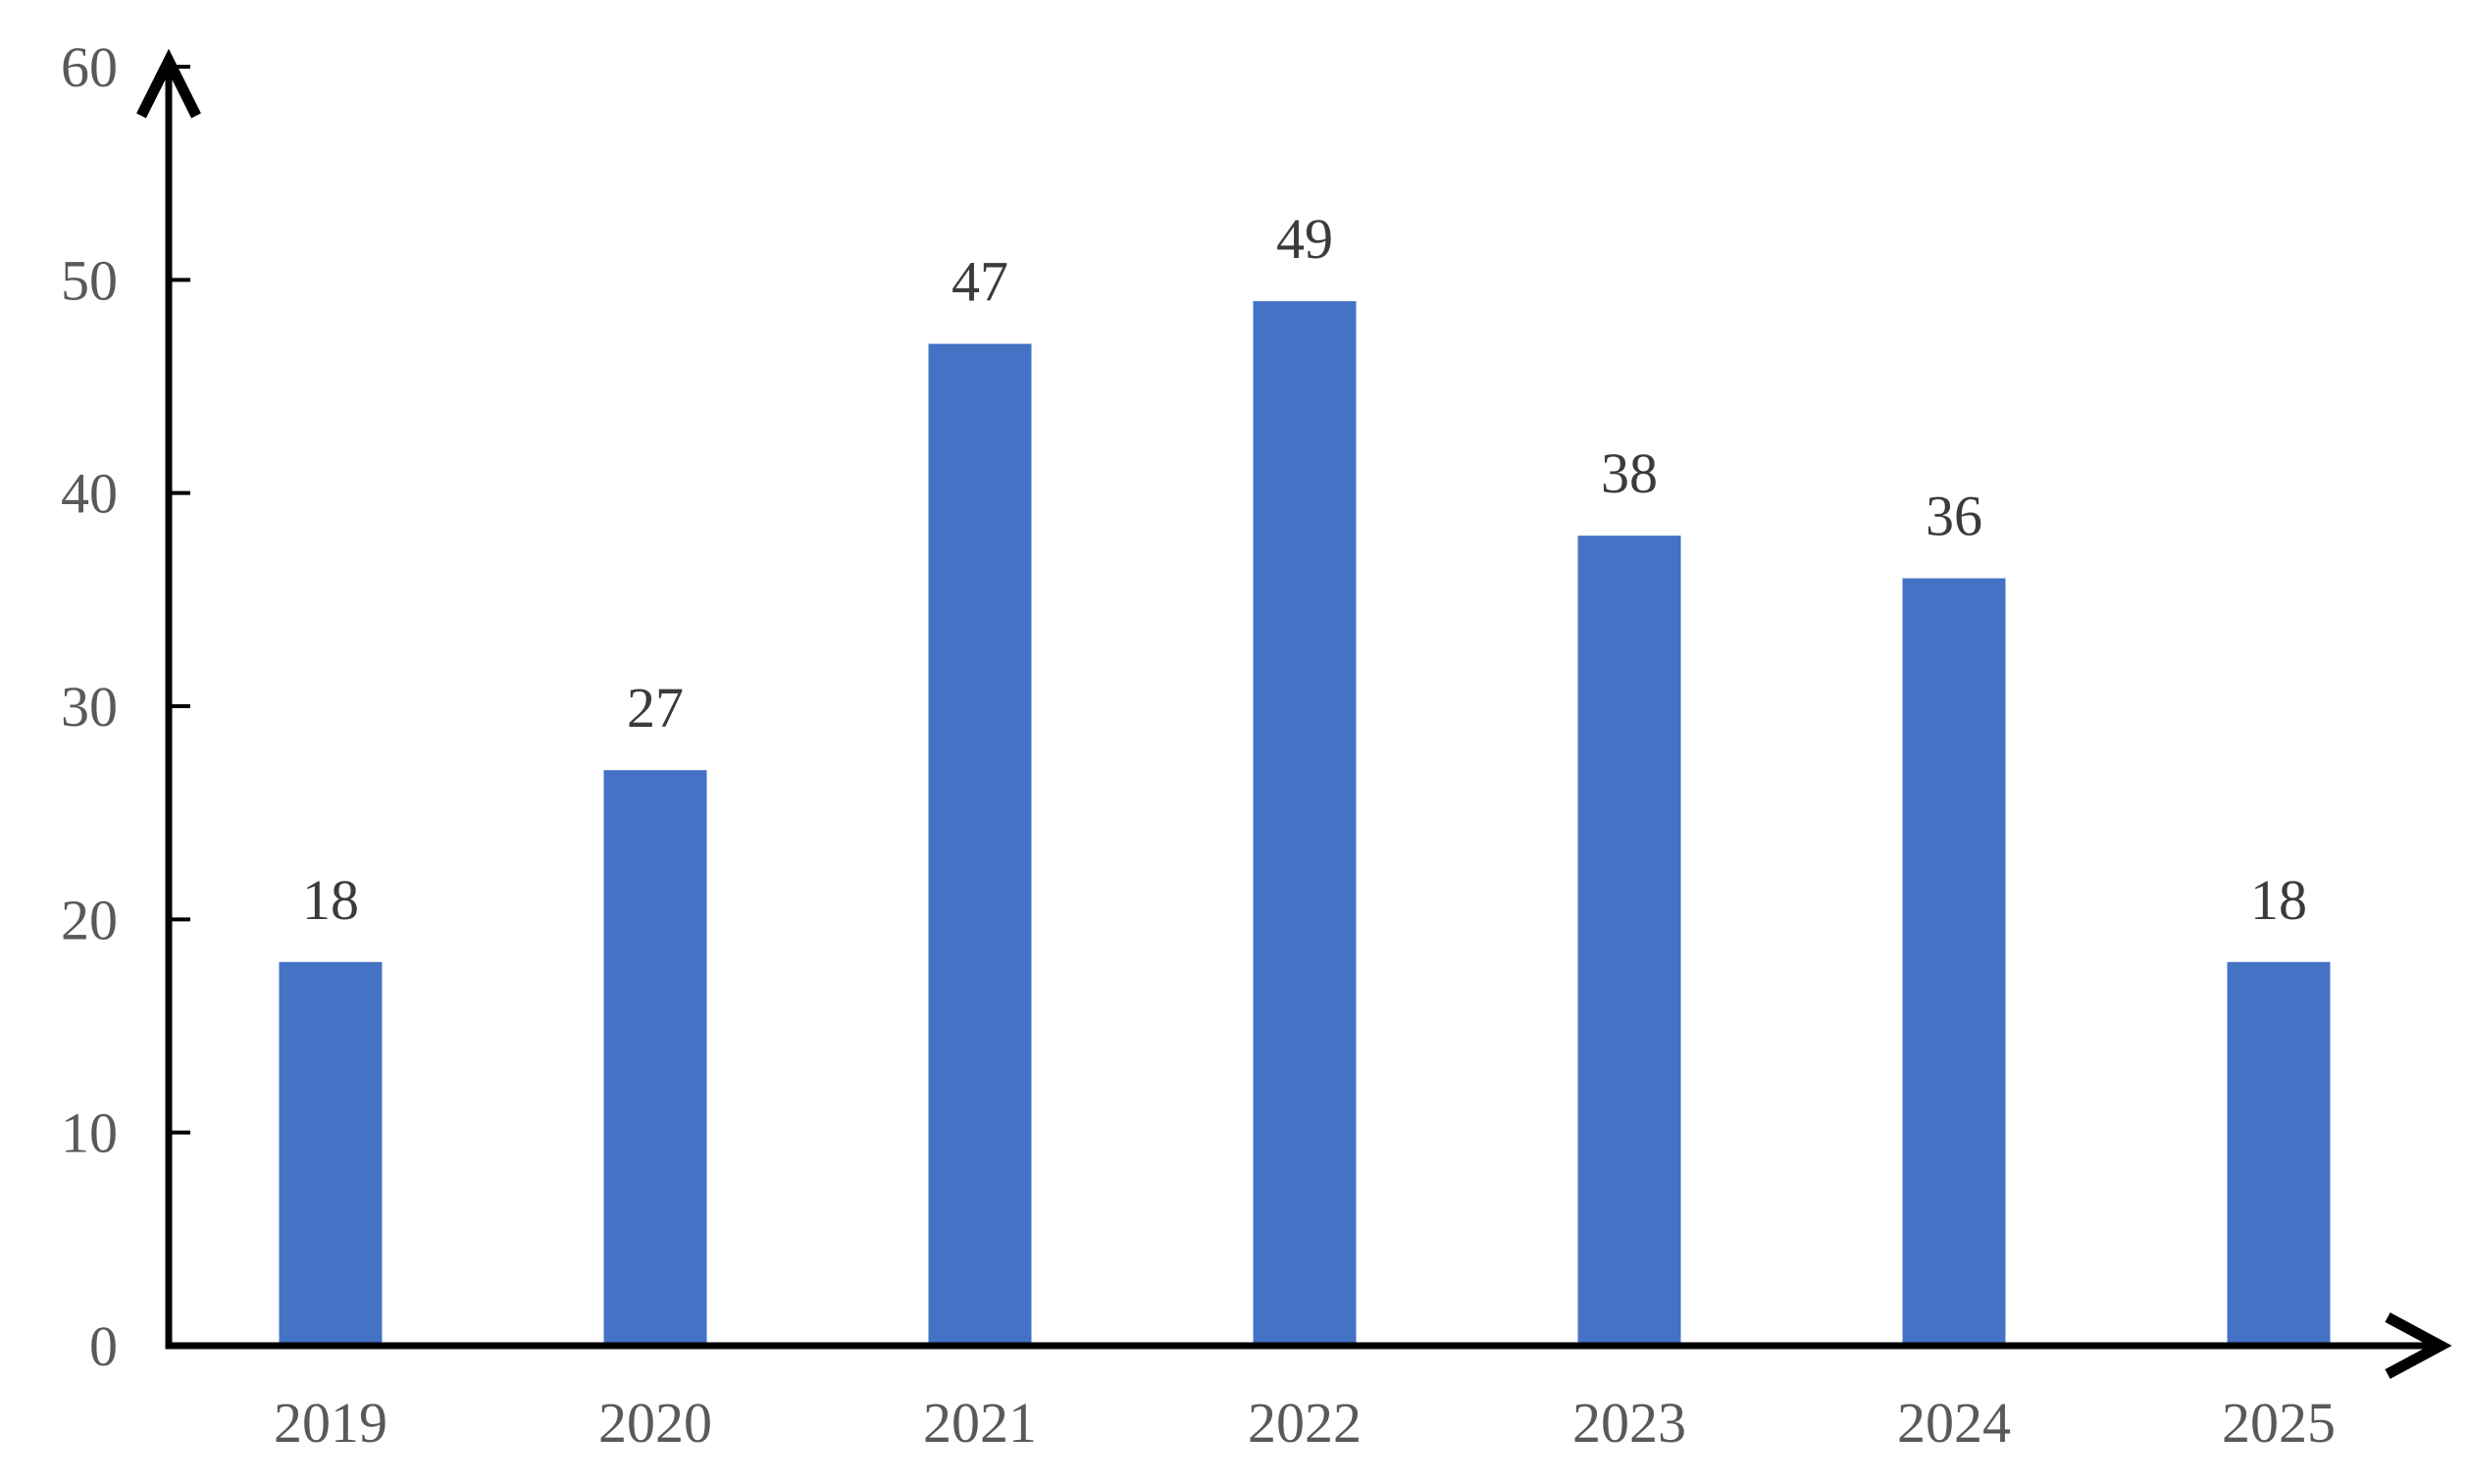  Describe the element at coordinates (89, 494) in the screenshot. I see `y-tick-label-40: 40` at that location.